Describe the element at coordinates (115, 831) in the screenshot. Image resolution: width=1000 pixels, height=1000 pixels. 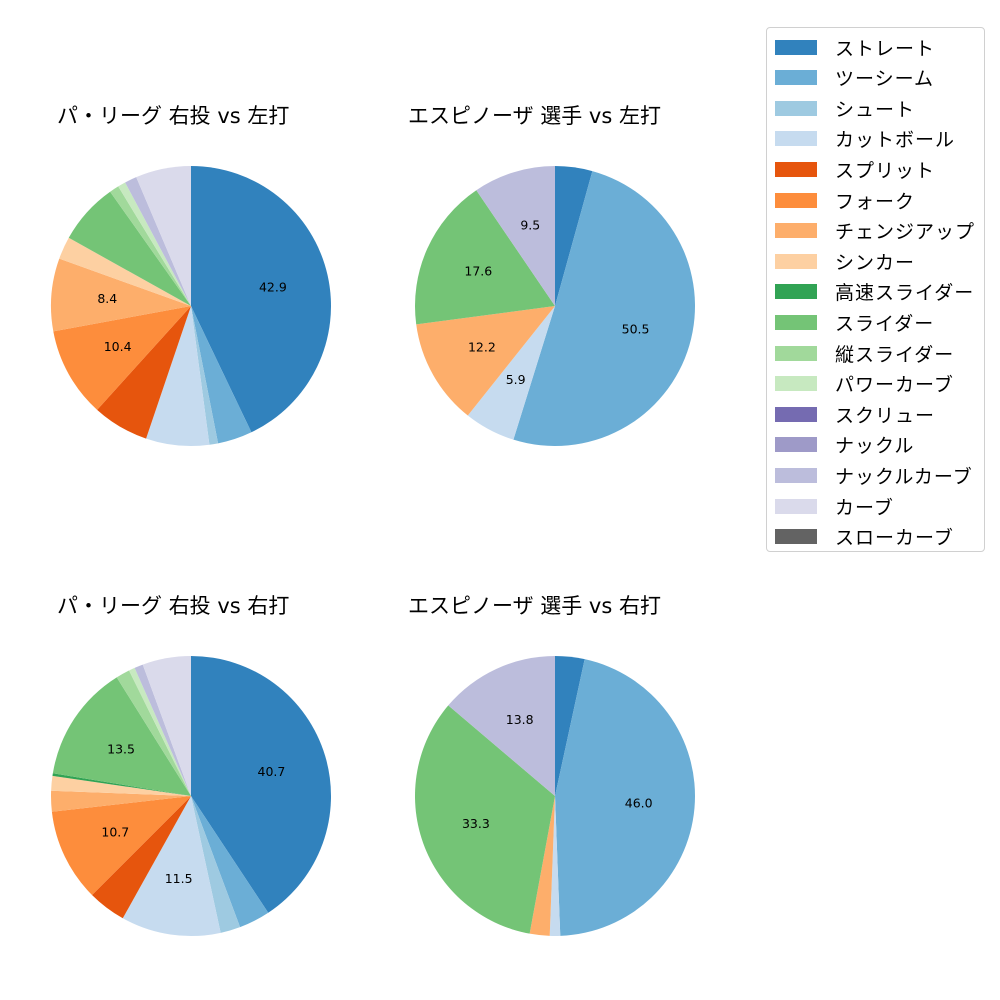
I see `slice-value-label: 10.7` at that location.